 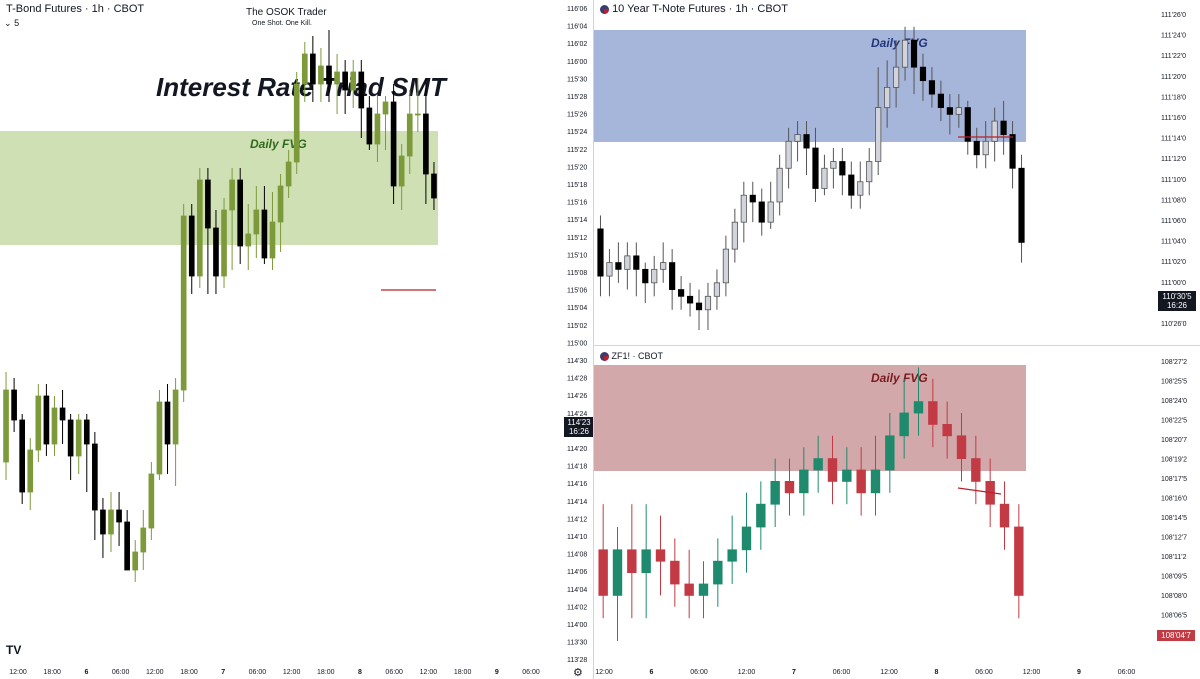 What do you see at coordinates (1173, 221) in the screenshot?
I see `y-tick-label: 111'06'0` at bounding box center [1173, 221].